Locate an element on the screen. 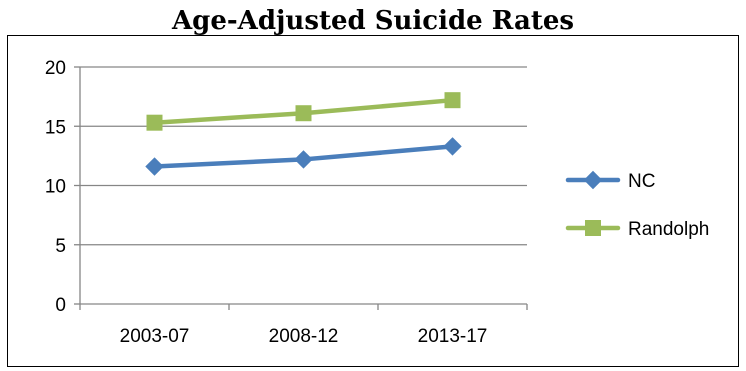  y-tick-label: 5 is located at coordinates (60, 246).